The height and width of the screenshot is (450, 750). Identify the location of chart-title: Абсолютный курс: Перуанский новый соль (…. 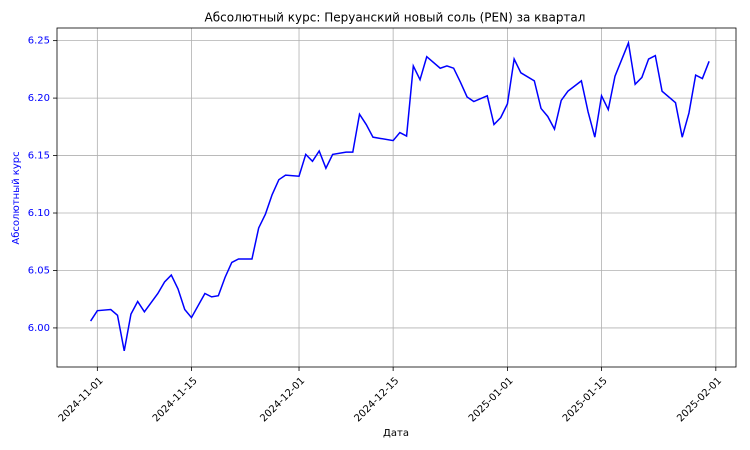
(395, 18).